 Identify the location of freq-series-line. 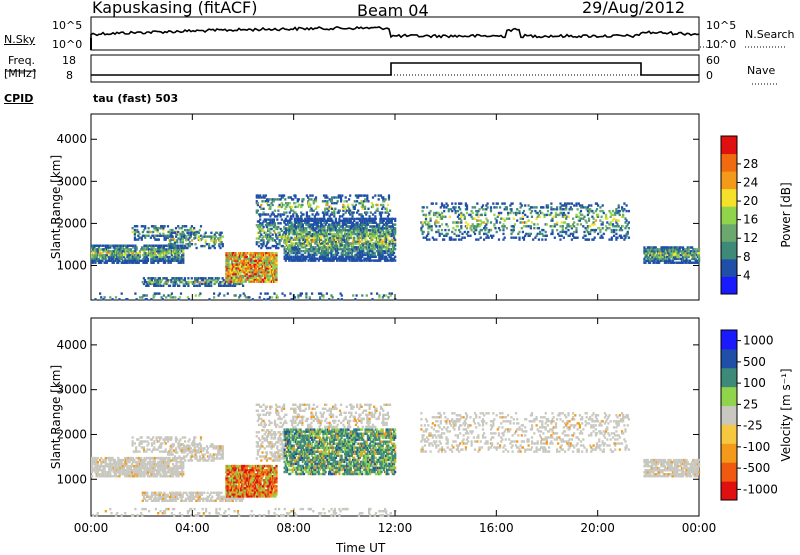
(395, 69).